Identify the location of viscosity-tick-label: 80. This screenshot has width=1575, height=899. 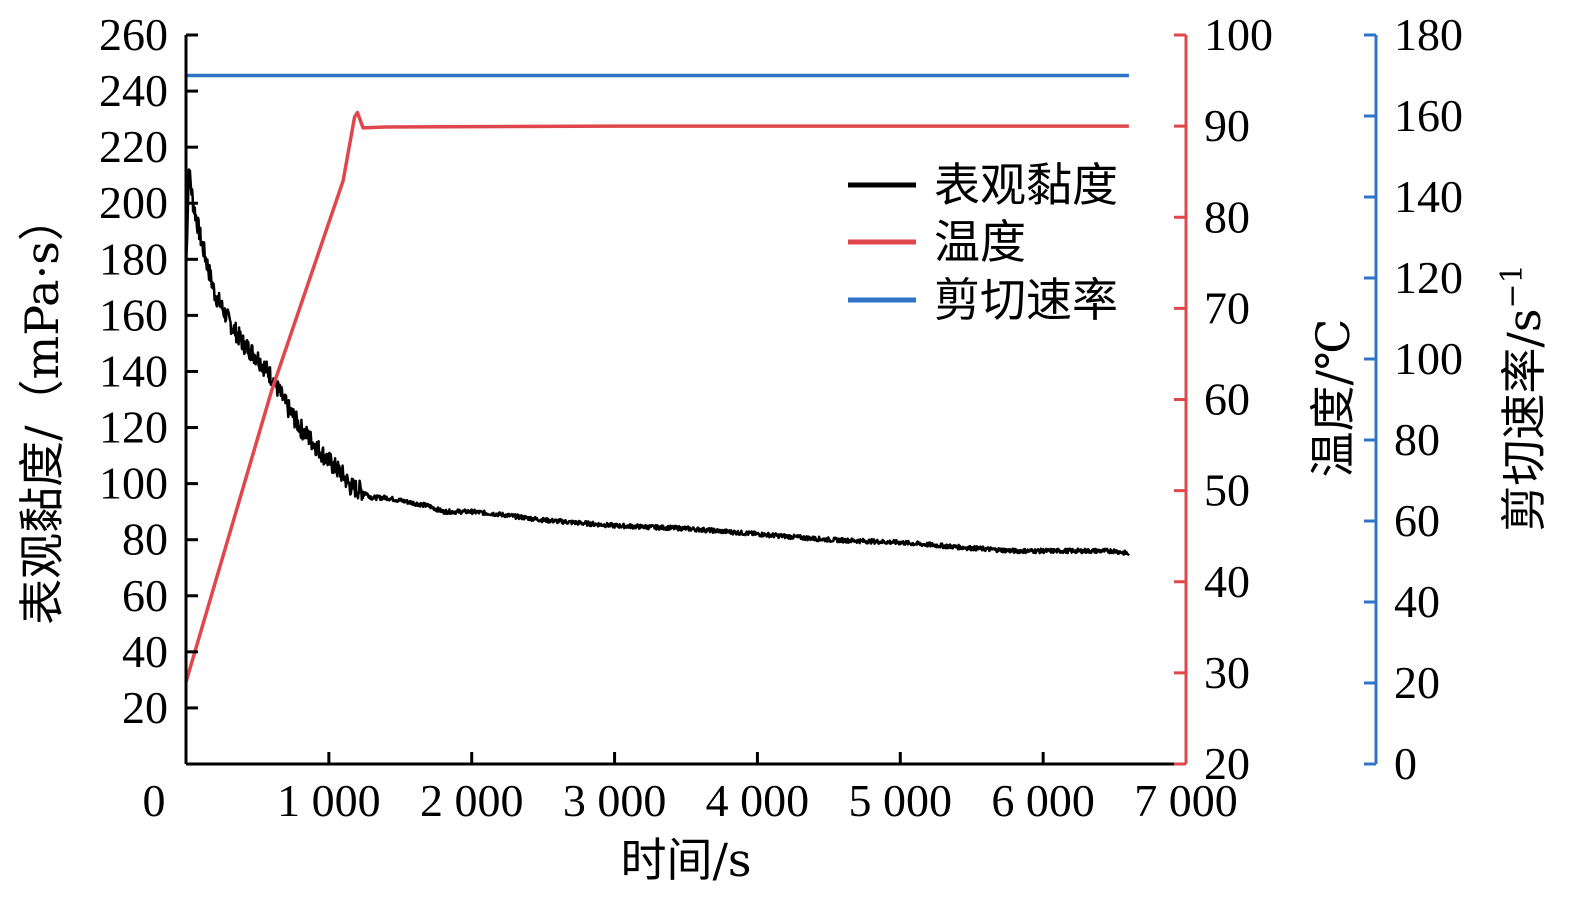
(145, 539).